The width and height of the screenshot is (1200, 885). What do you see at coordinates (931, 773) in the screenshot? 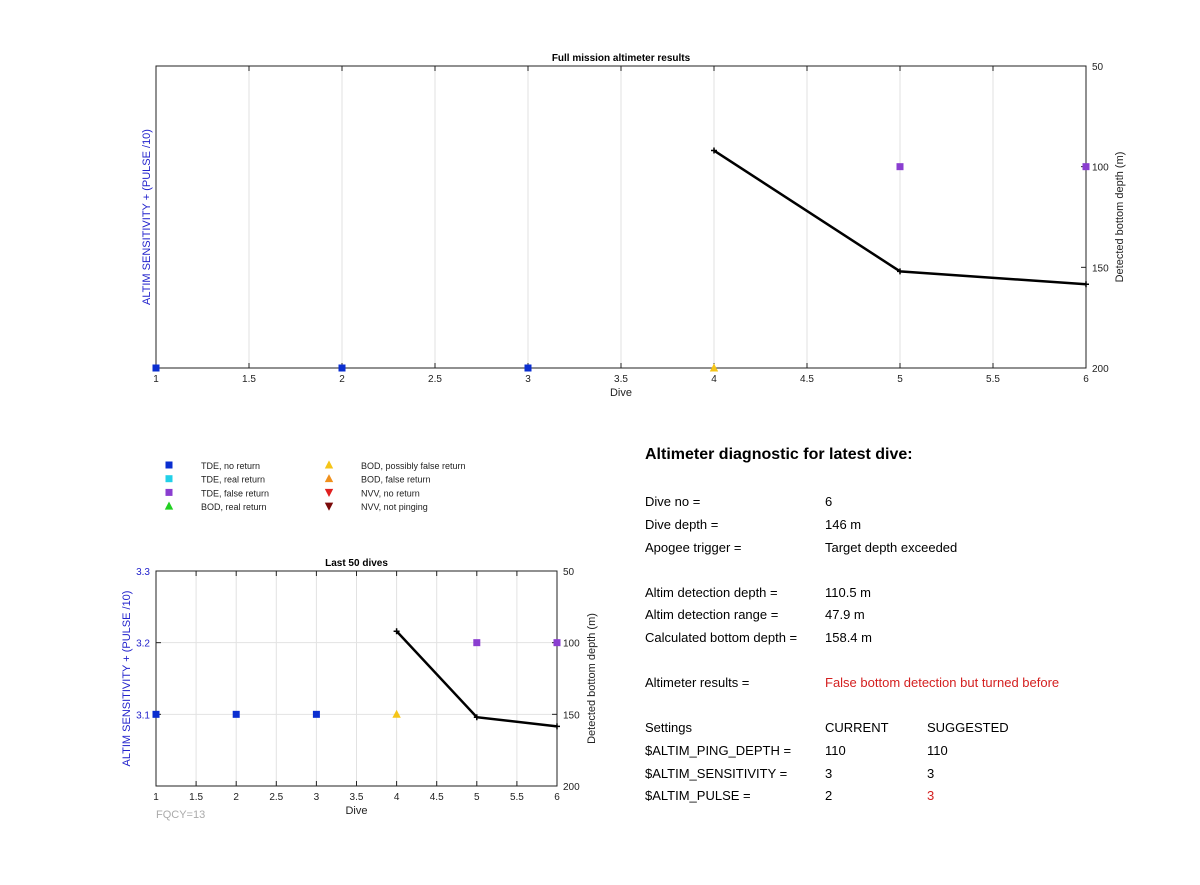
I see `sensitivity-suggested: 3` at bounding box center [931, 773].